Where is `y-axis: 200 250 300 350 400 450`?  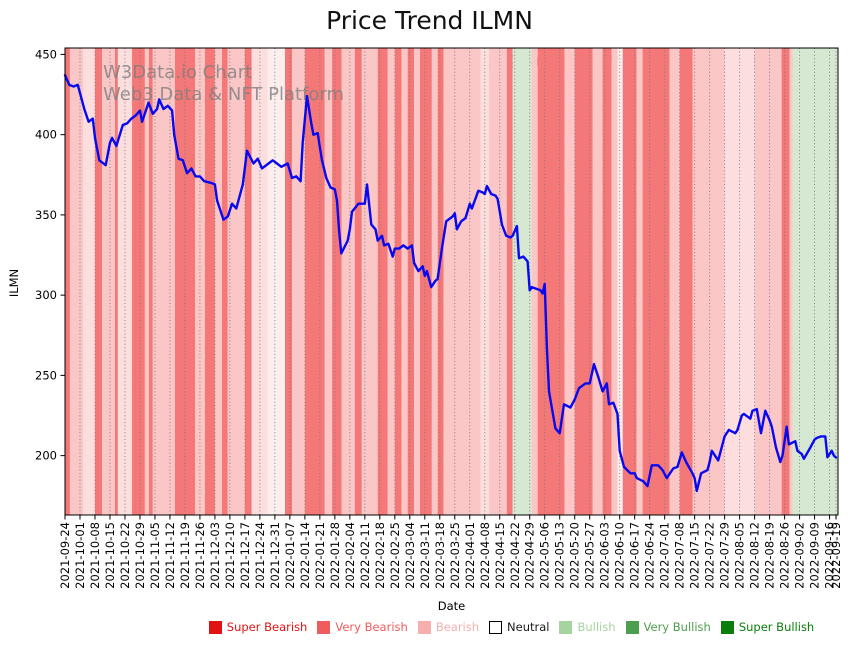
y-axis: 200 250 300 350 400 450 is located at coordinates (50, 255).